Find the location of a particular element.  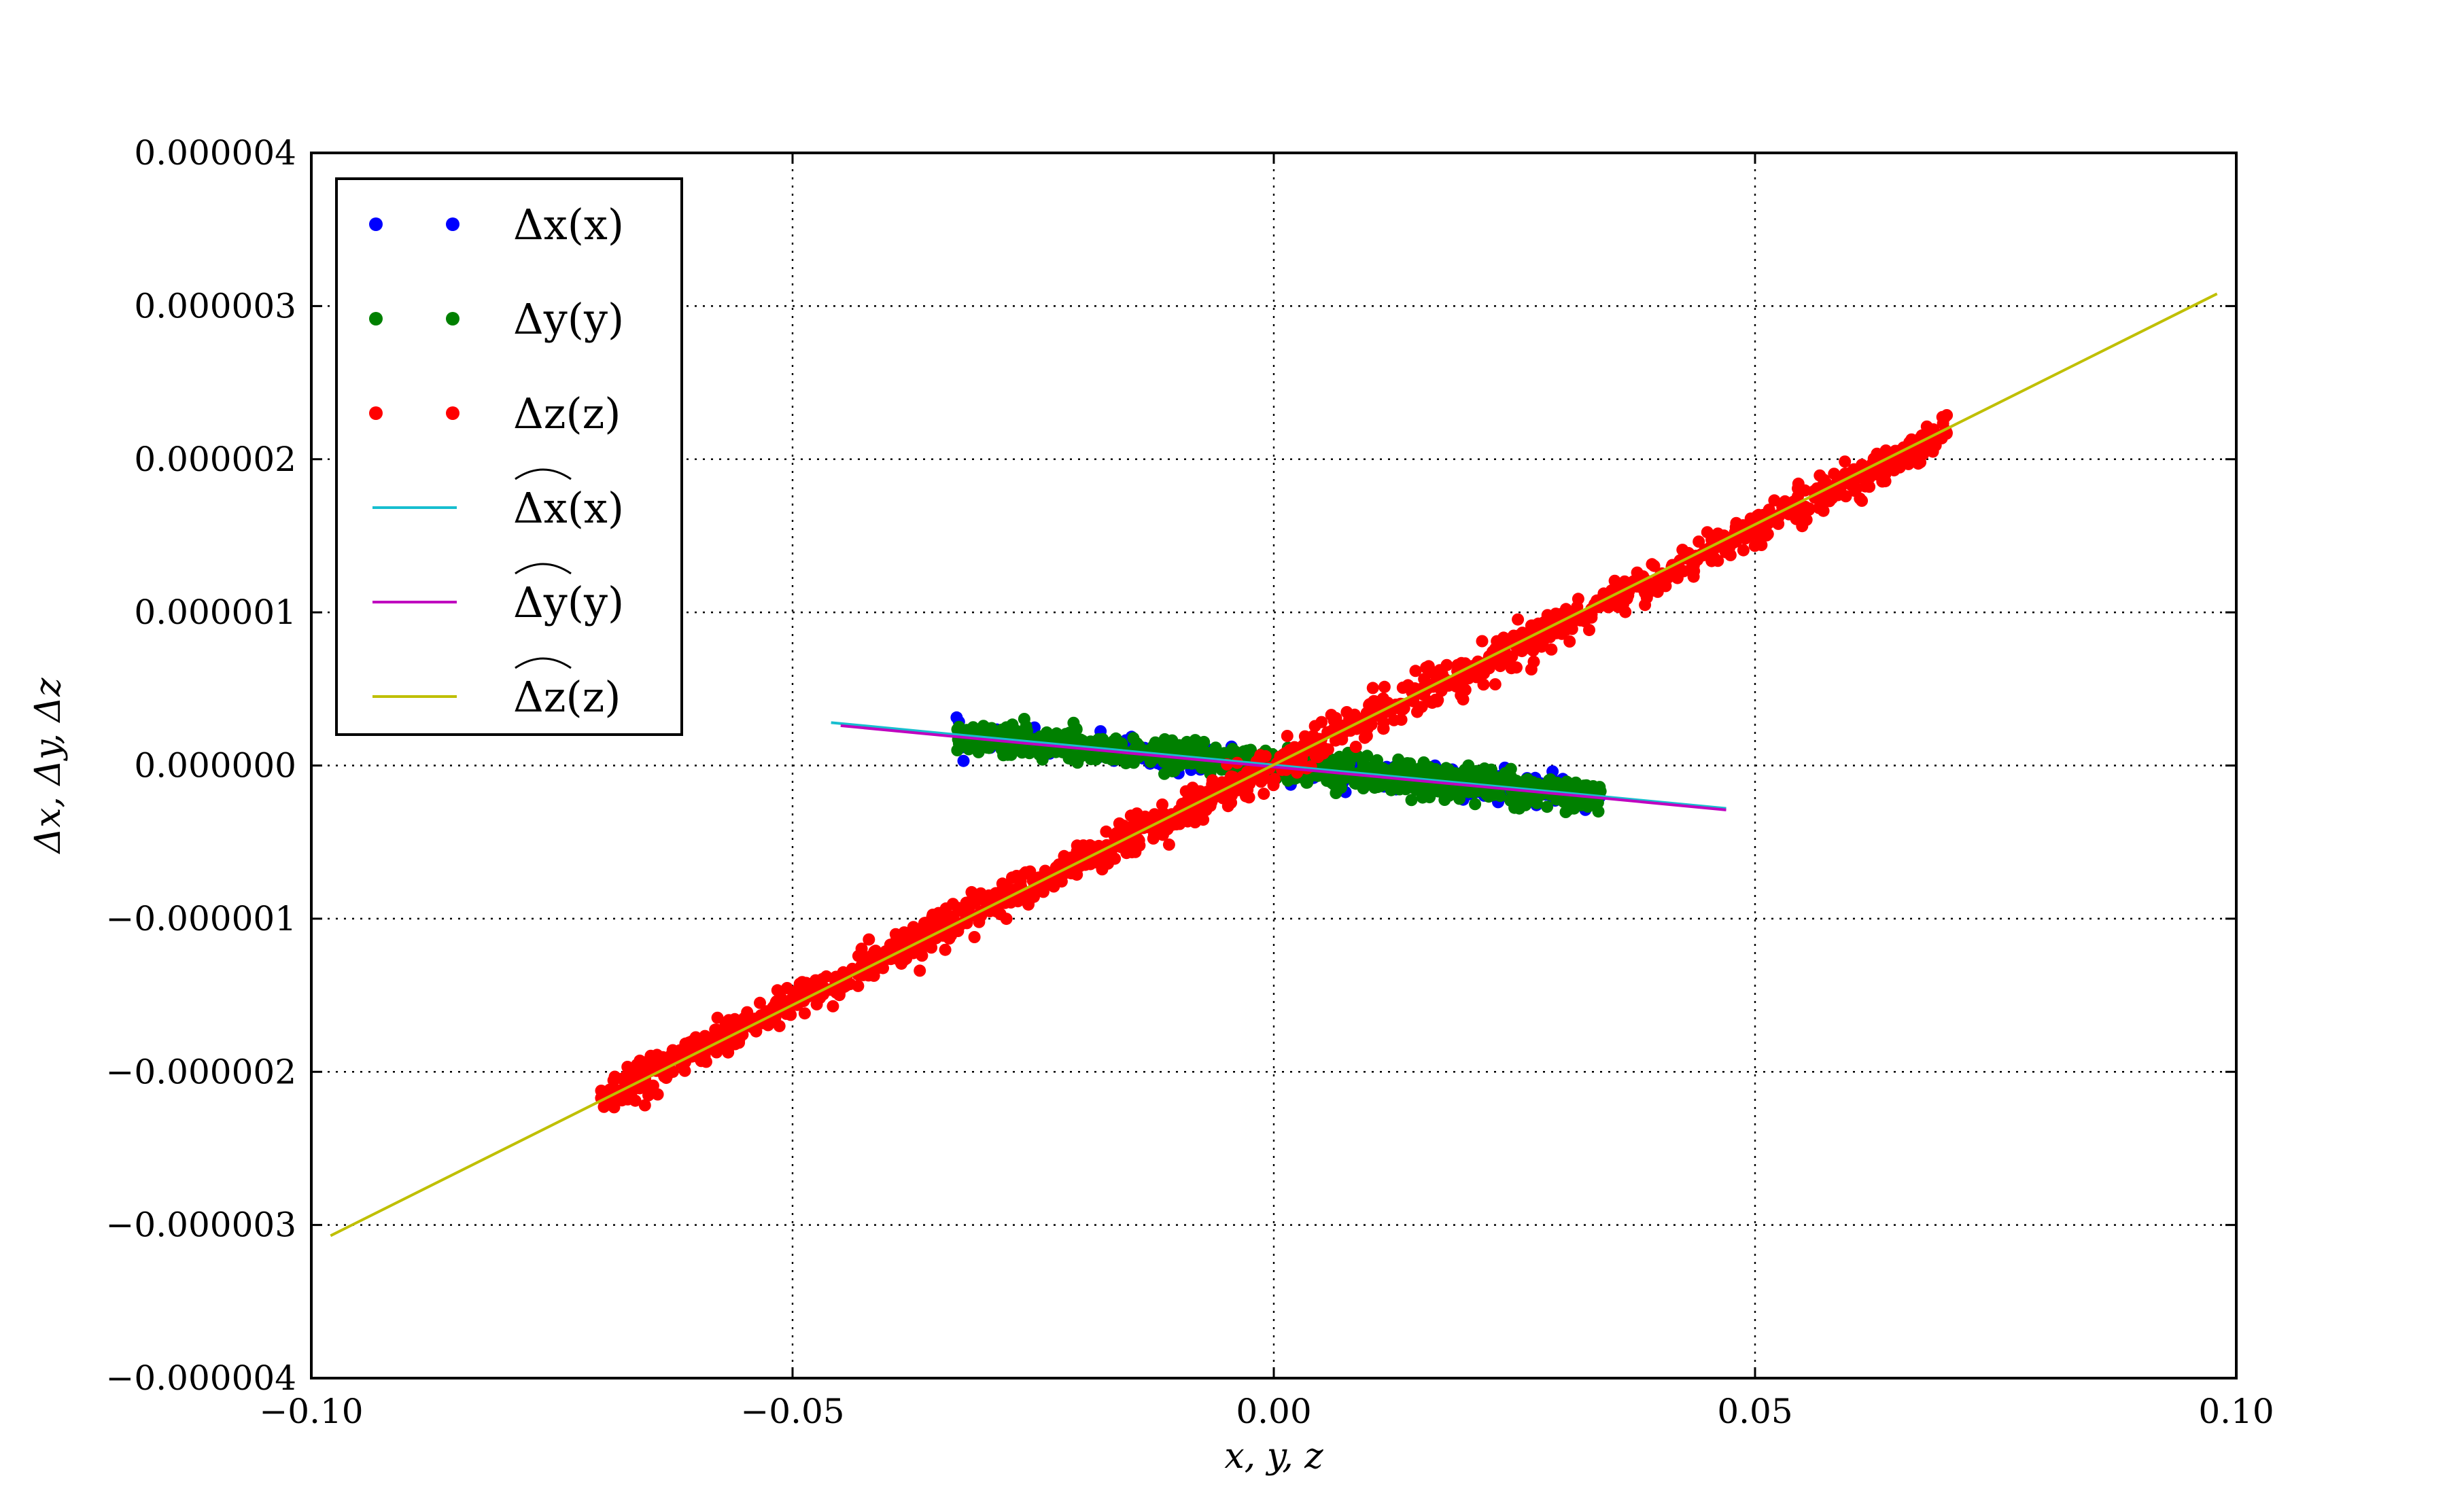

y-tick-label: 0.000002 is located at coordinates (215, 459).